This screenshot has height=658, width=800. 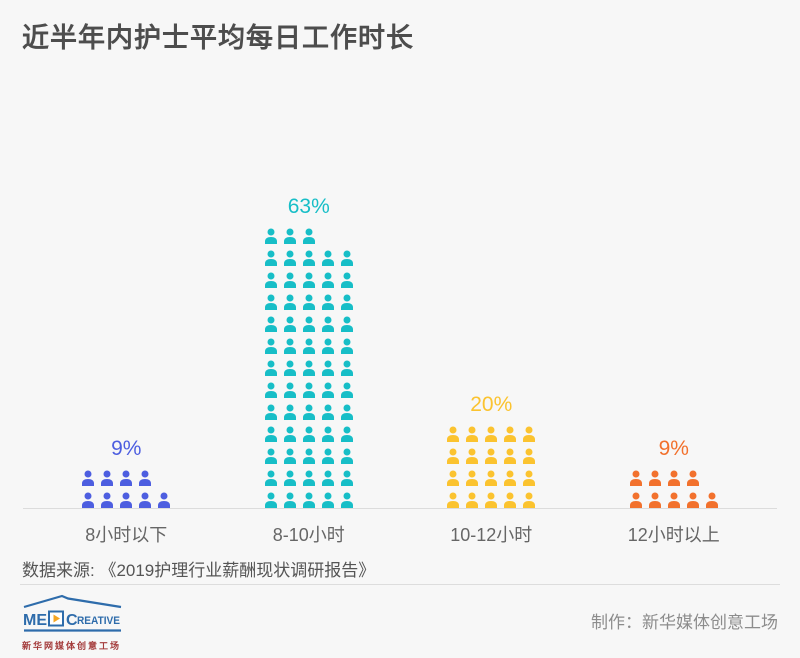 What do you see at coordinates (491, 535) in the screenshot?
I see `category-label: 10-12小时` at bounding box center [491, 535].